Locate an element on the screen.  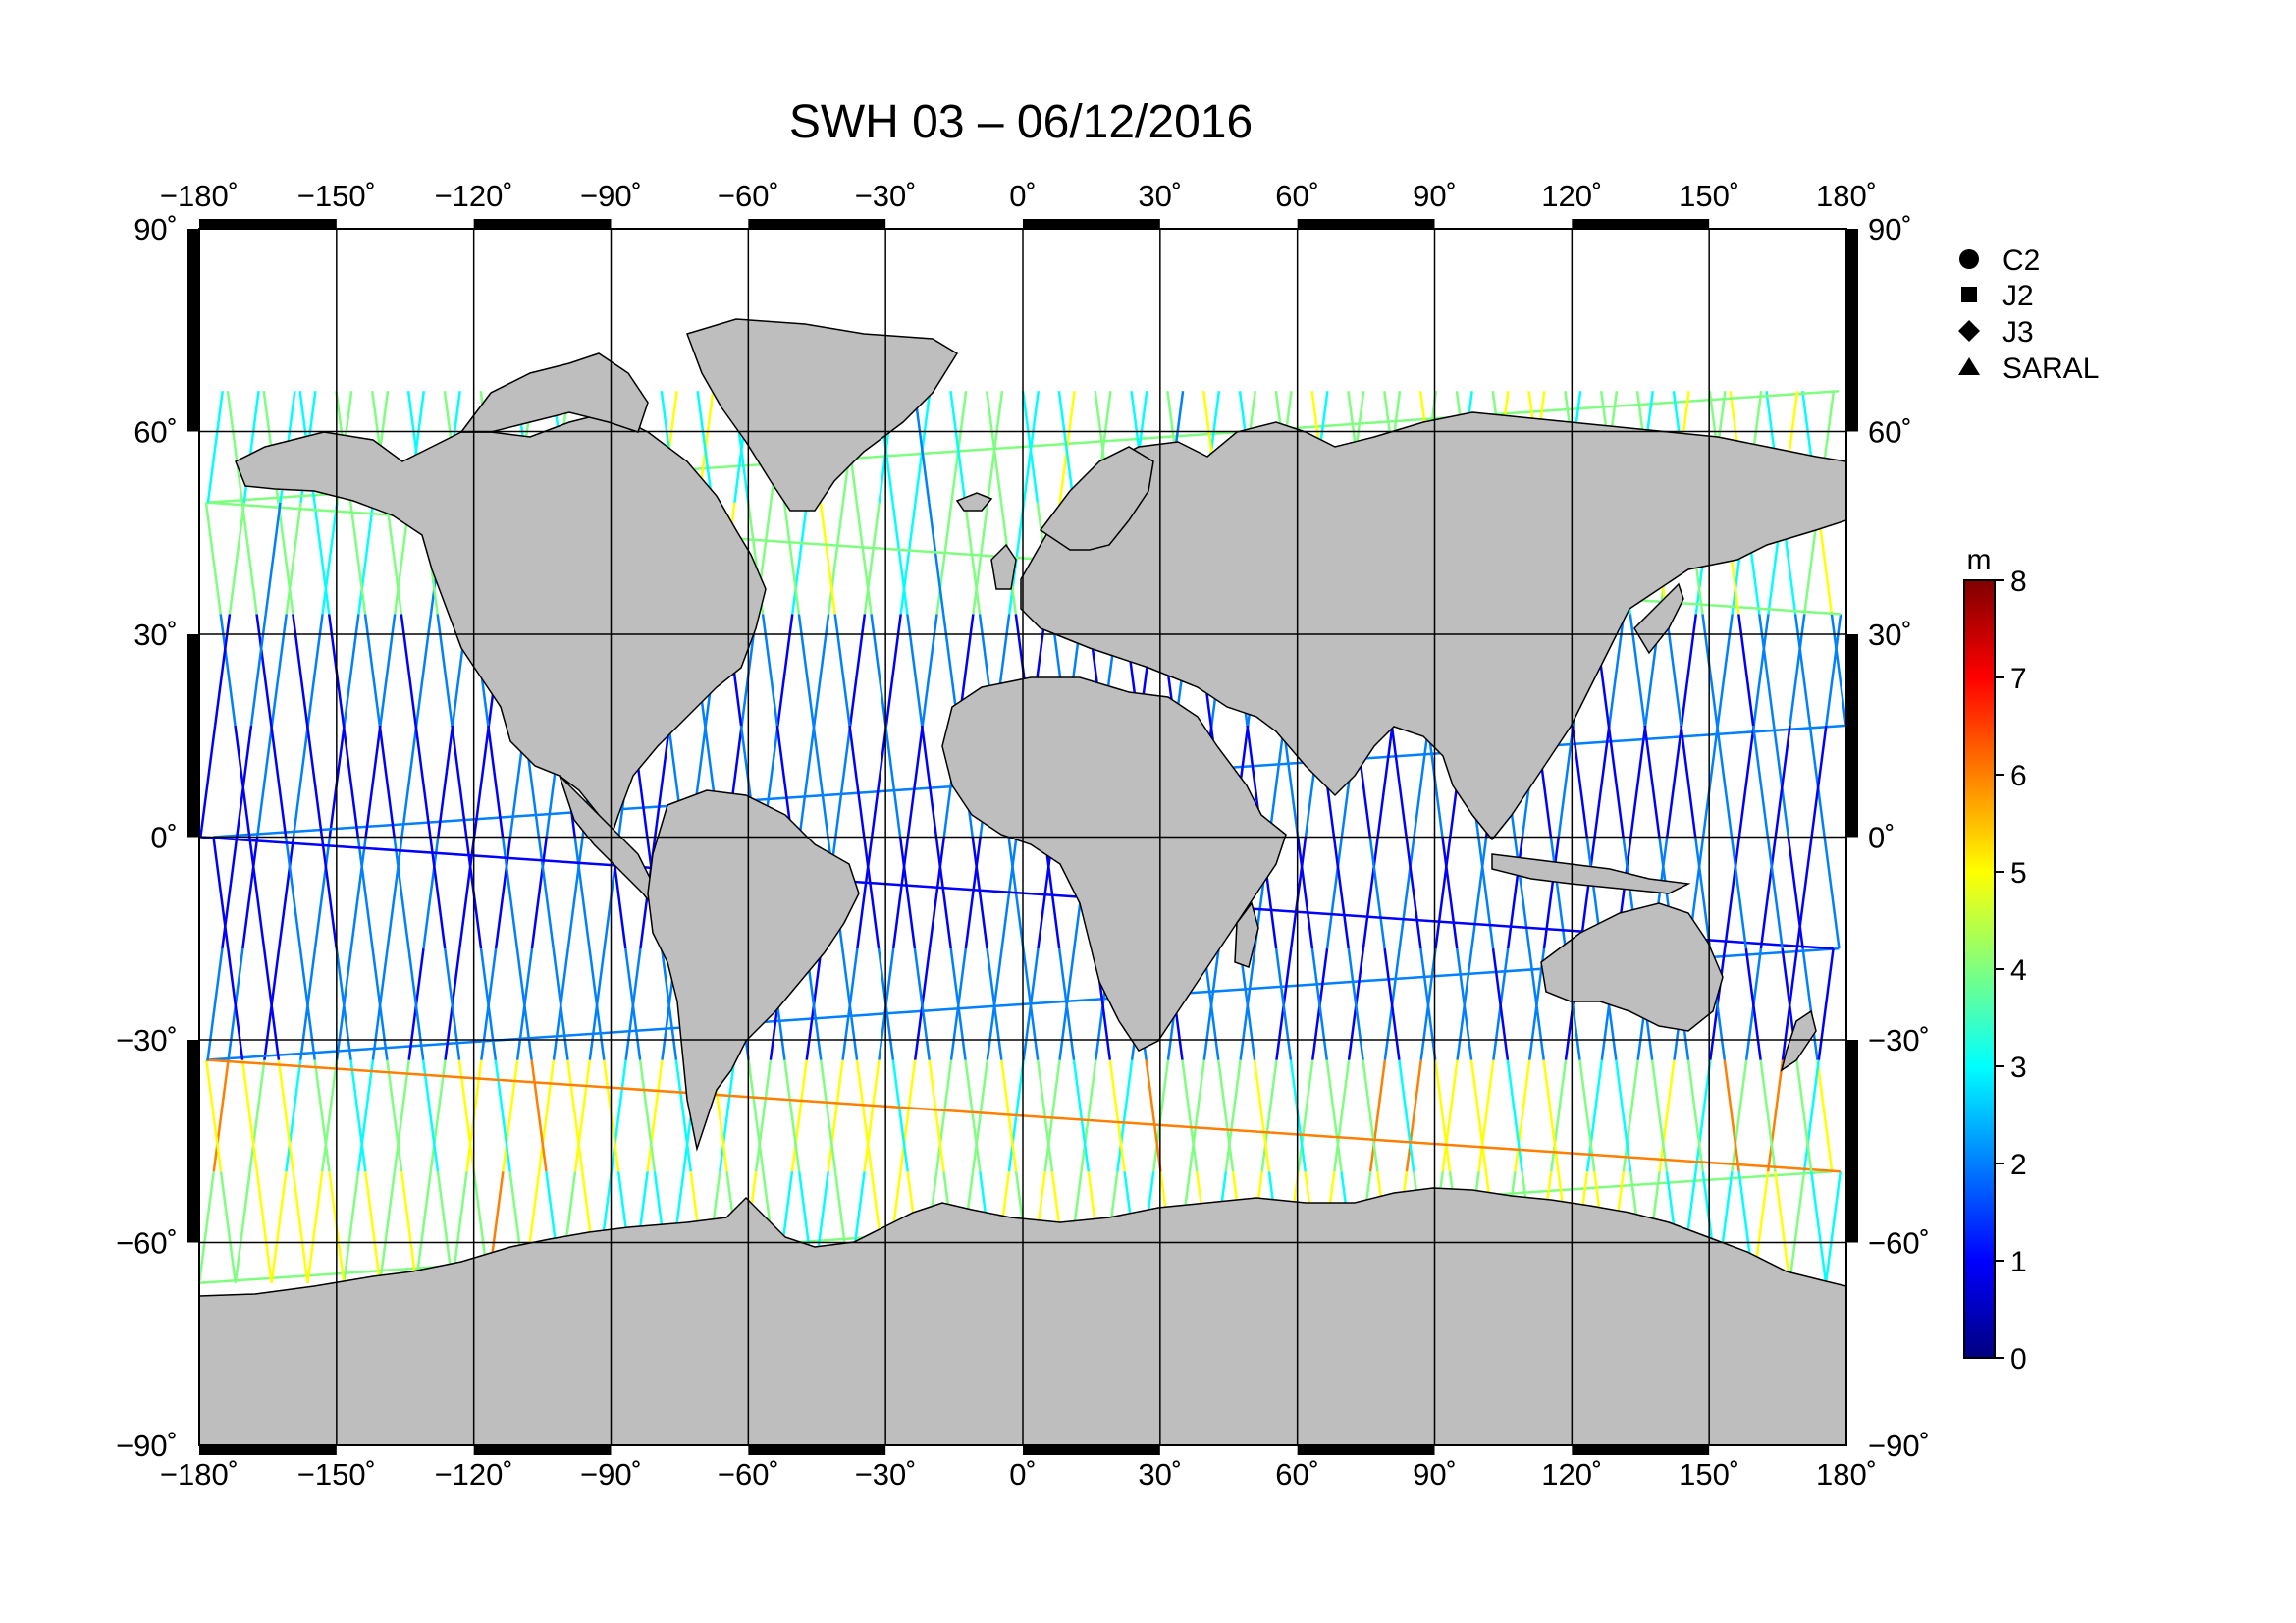
frame-bar-right is located at coordinates (1852, 736).